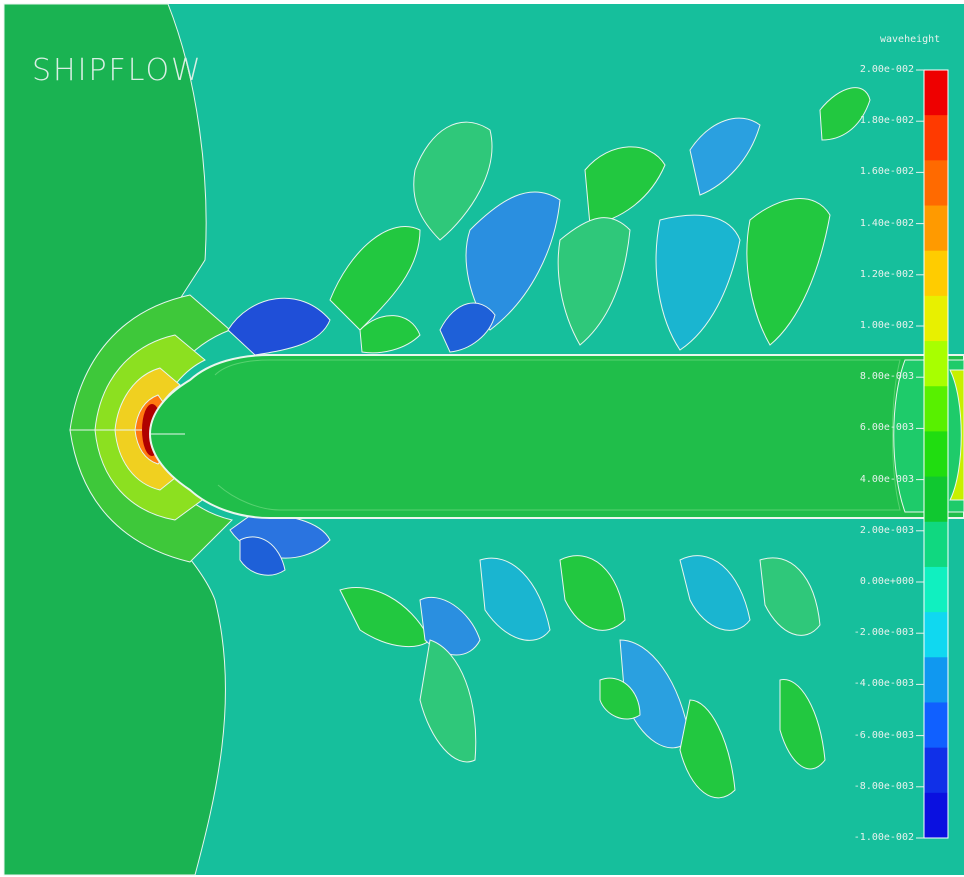 This screenshot has height=877, width=964. Describe the element at coordinates (883, 837) in the screenshot. I see `colorbar-tick-label: -1.00e-002` at that location.